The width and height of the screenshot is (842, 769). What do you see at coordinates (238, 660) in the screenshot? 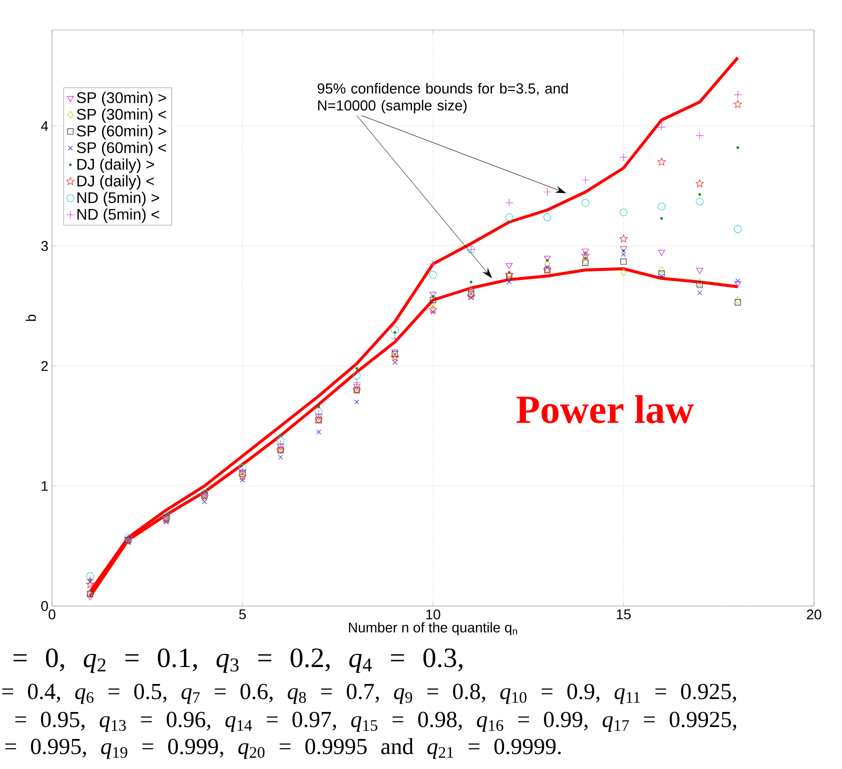
I see `text: = 0, q$_{2}$ = 0.1, q$_{3}$ = 0.2, q$_{4}$ = 0.3,` at bounding box center [238, 660].